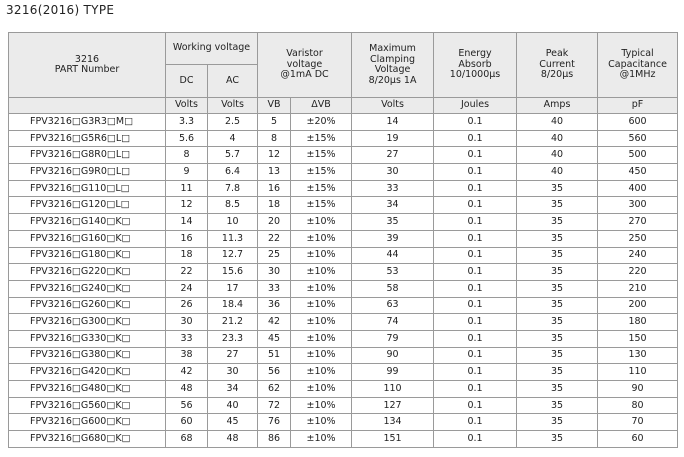 The height and width of the screenshot is (457, 684). What do you see at coordinates (87, 439) in the screenshot?
I see `part-number: FPV3216□G680□K□` at bounding box center [87, 439].